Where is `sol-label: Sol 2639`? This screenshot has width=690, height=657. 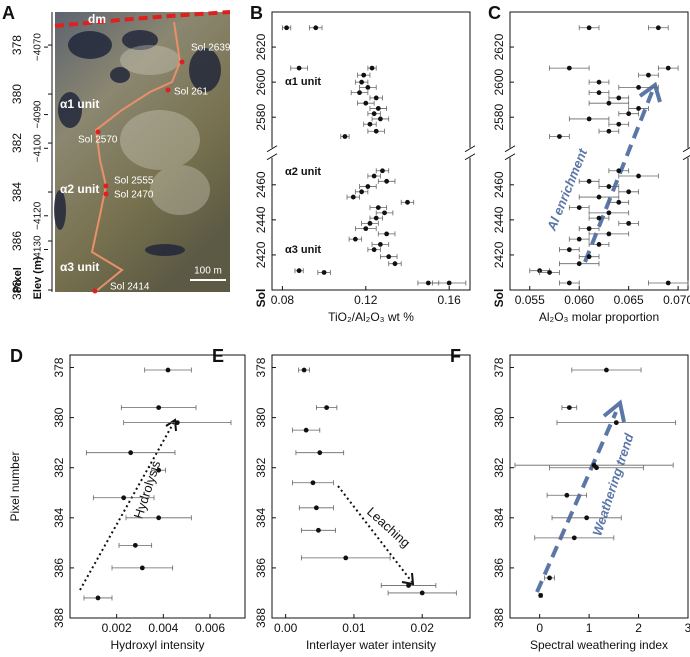
sol-label: Sol 2639 is located at coordinates (211, 48).